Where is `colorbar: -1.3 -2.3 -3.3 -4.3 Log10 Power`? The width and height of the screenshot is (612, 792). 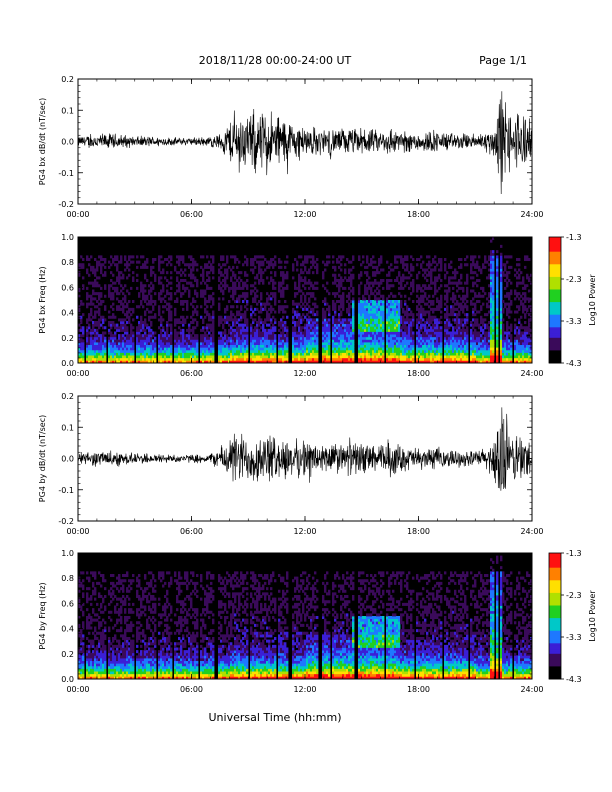 colorbar: -1.3 -2.3 -3.3 -4.3 Log10 Power is located at coordinates (572, 300).